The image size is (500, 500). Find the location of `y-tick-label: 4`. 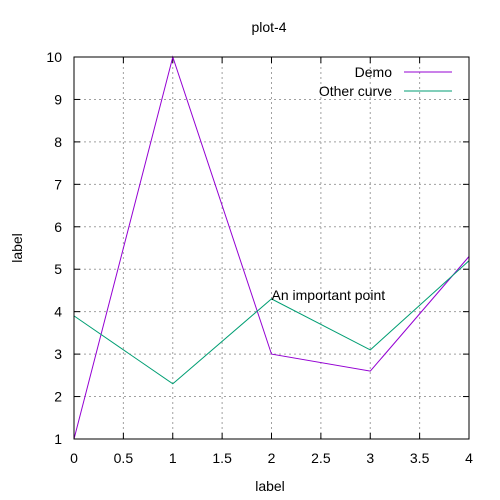

y-tick-label: 4 is located at coordinates (58, 312).